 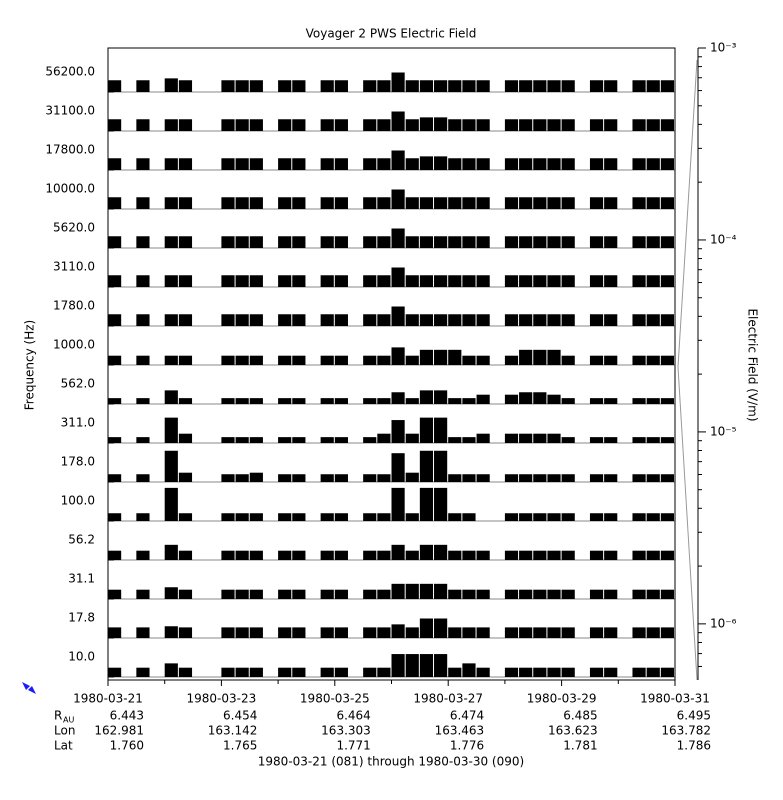 I want to click on y-axis-label: Frequency (Hz), so click(x=30, y=365).